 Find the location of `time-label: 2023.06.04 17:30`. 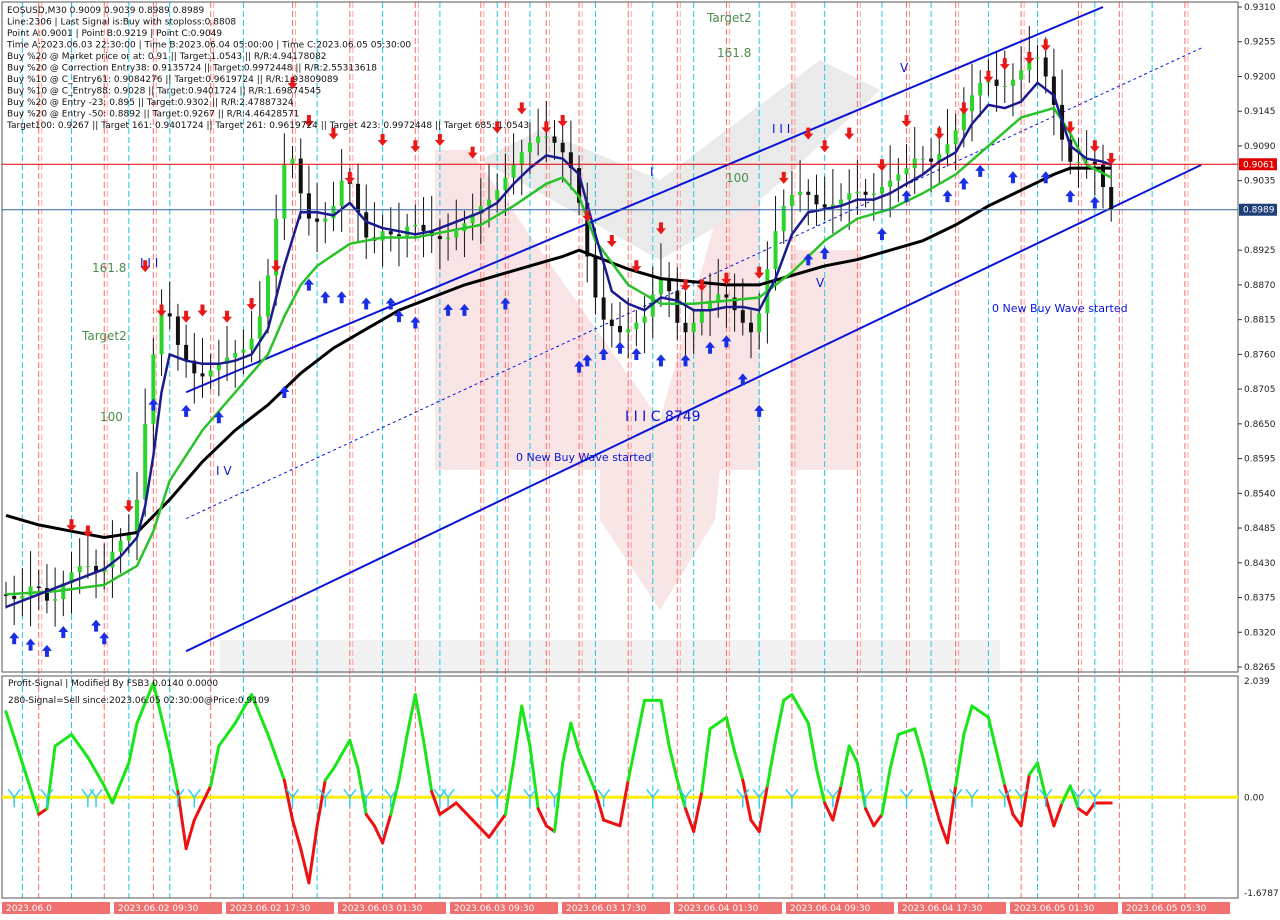

time-label: 2023.06.04 17:30 is located at coordinates (942, 909).